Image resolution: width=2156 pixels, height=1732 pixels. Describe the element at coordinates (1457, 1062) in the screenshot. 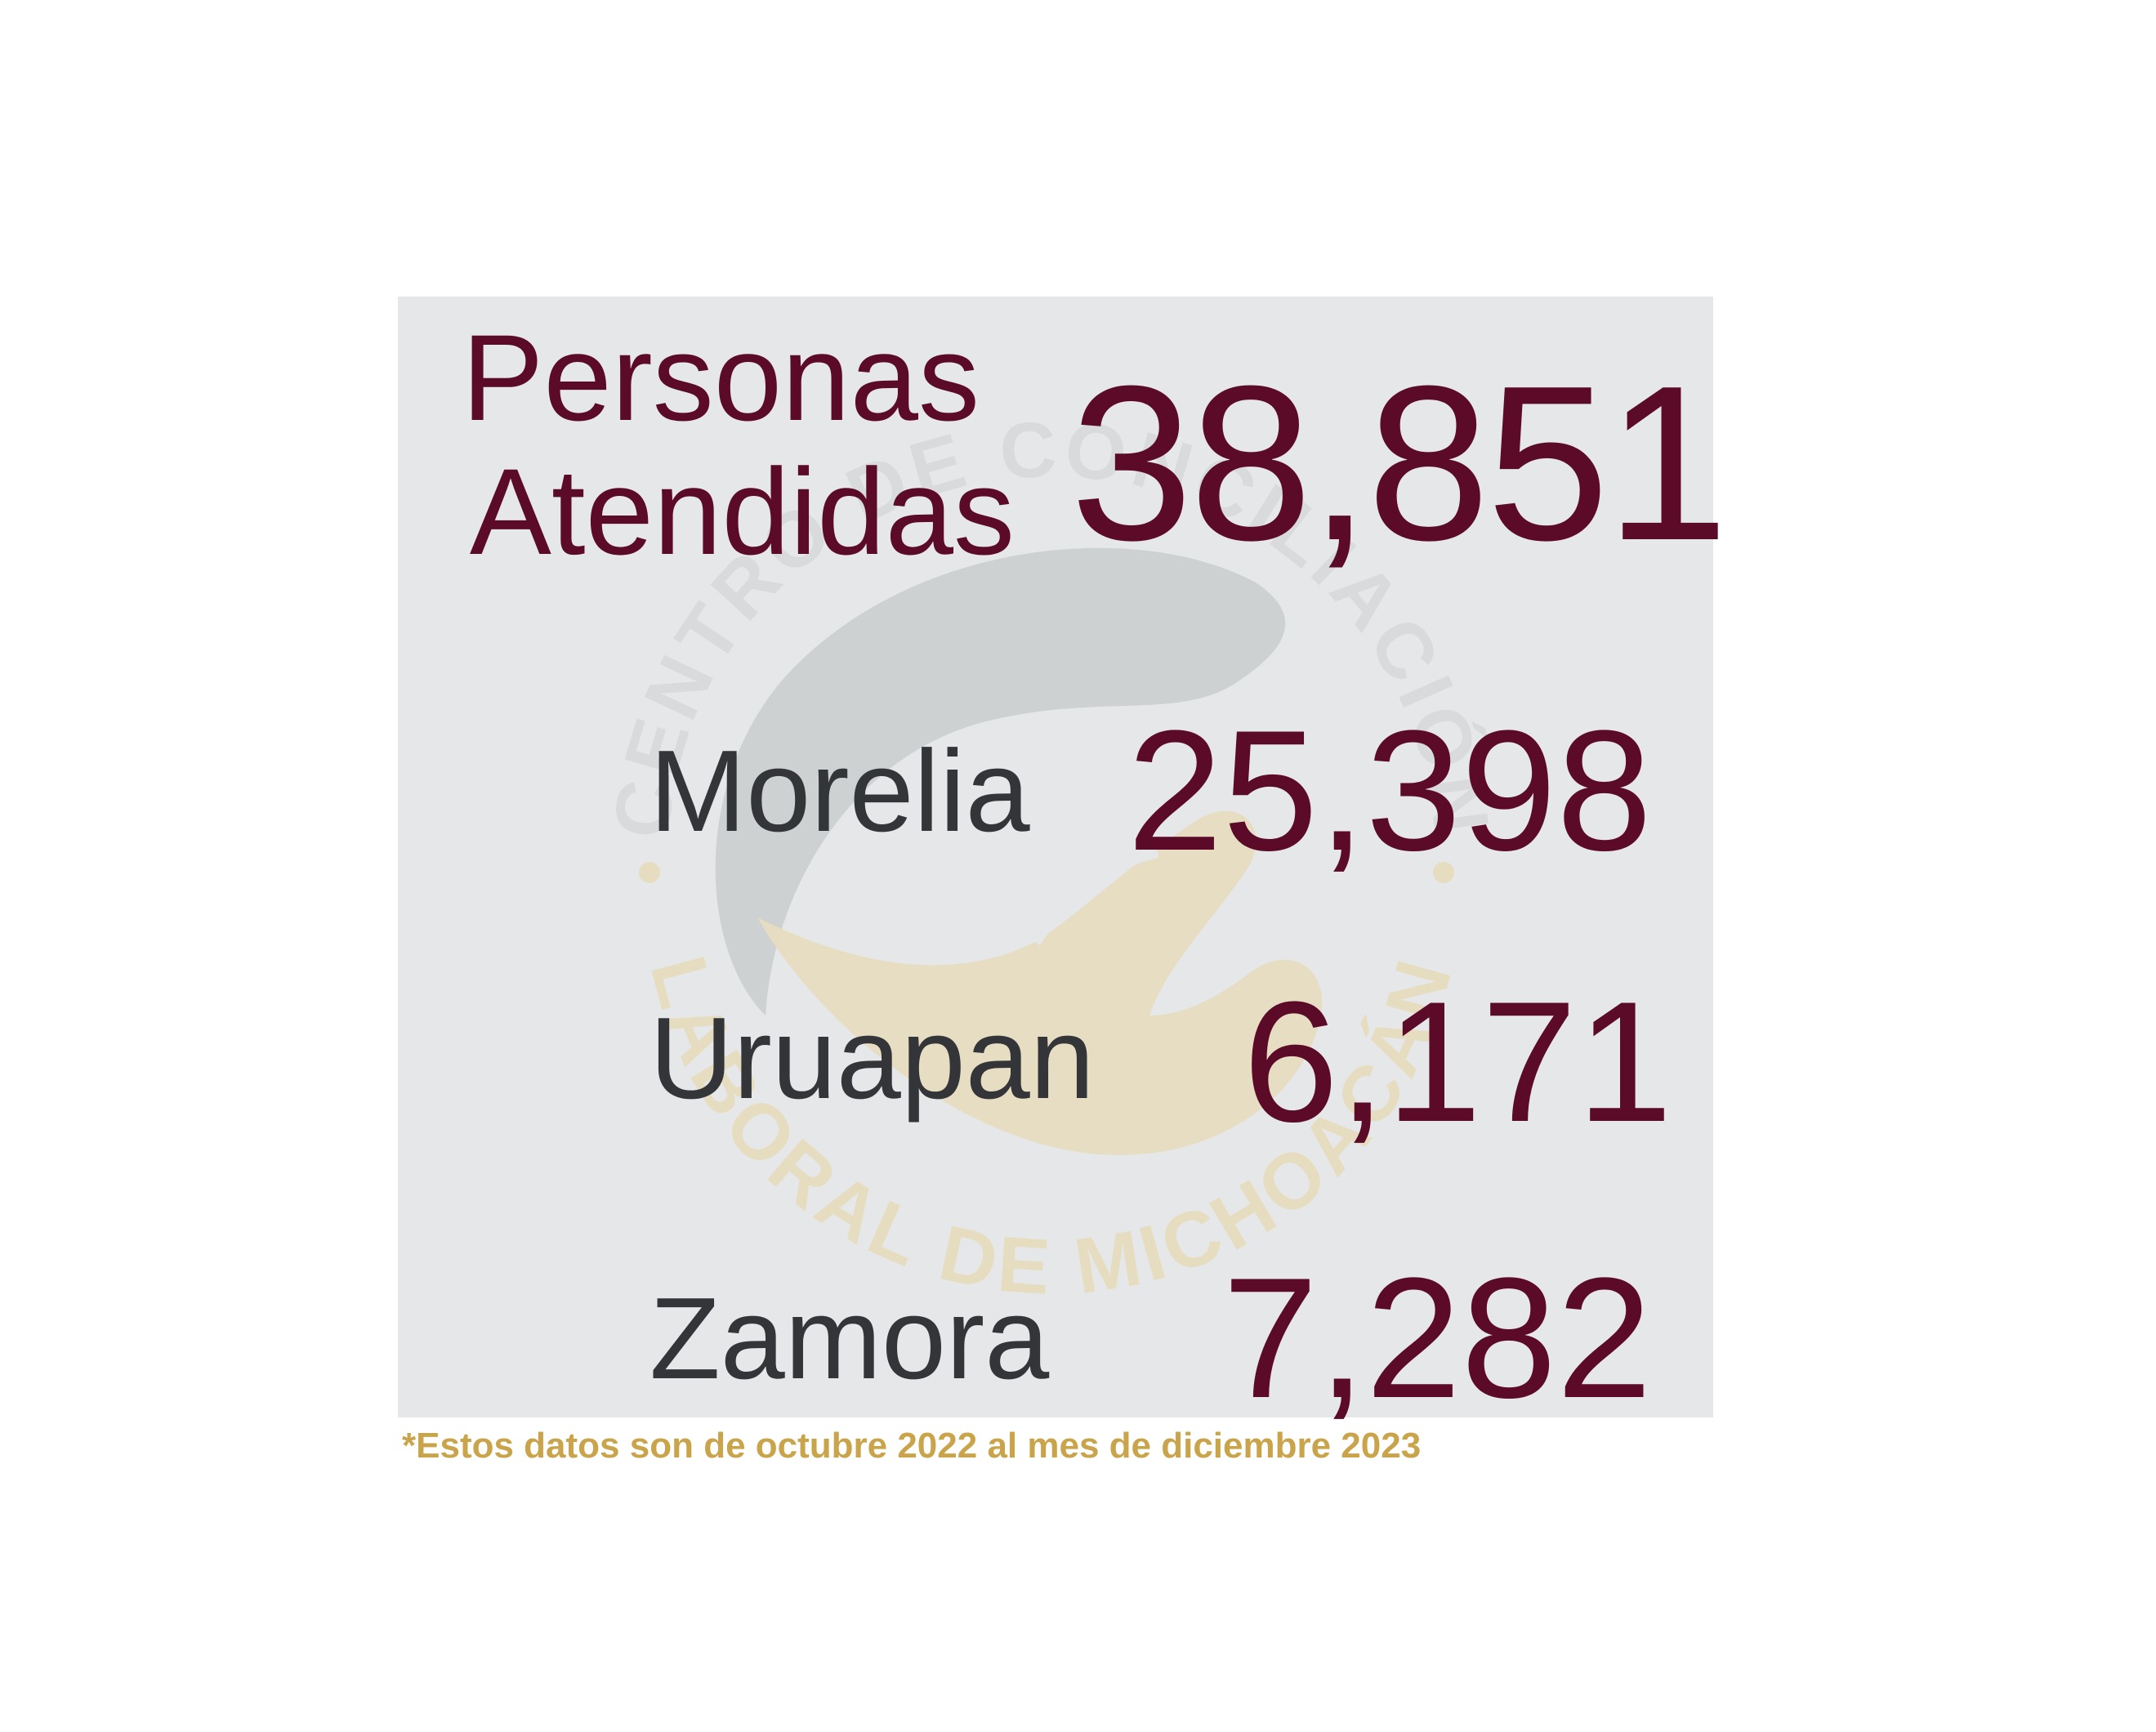

I see `city-value-uruapan: 6,171` at that location.